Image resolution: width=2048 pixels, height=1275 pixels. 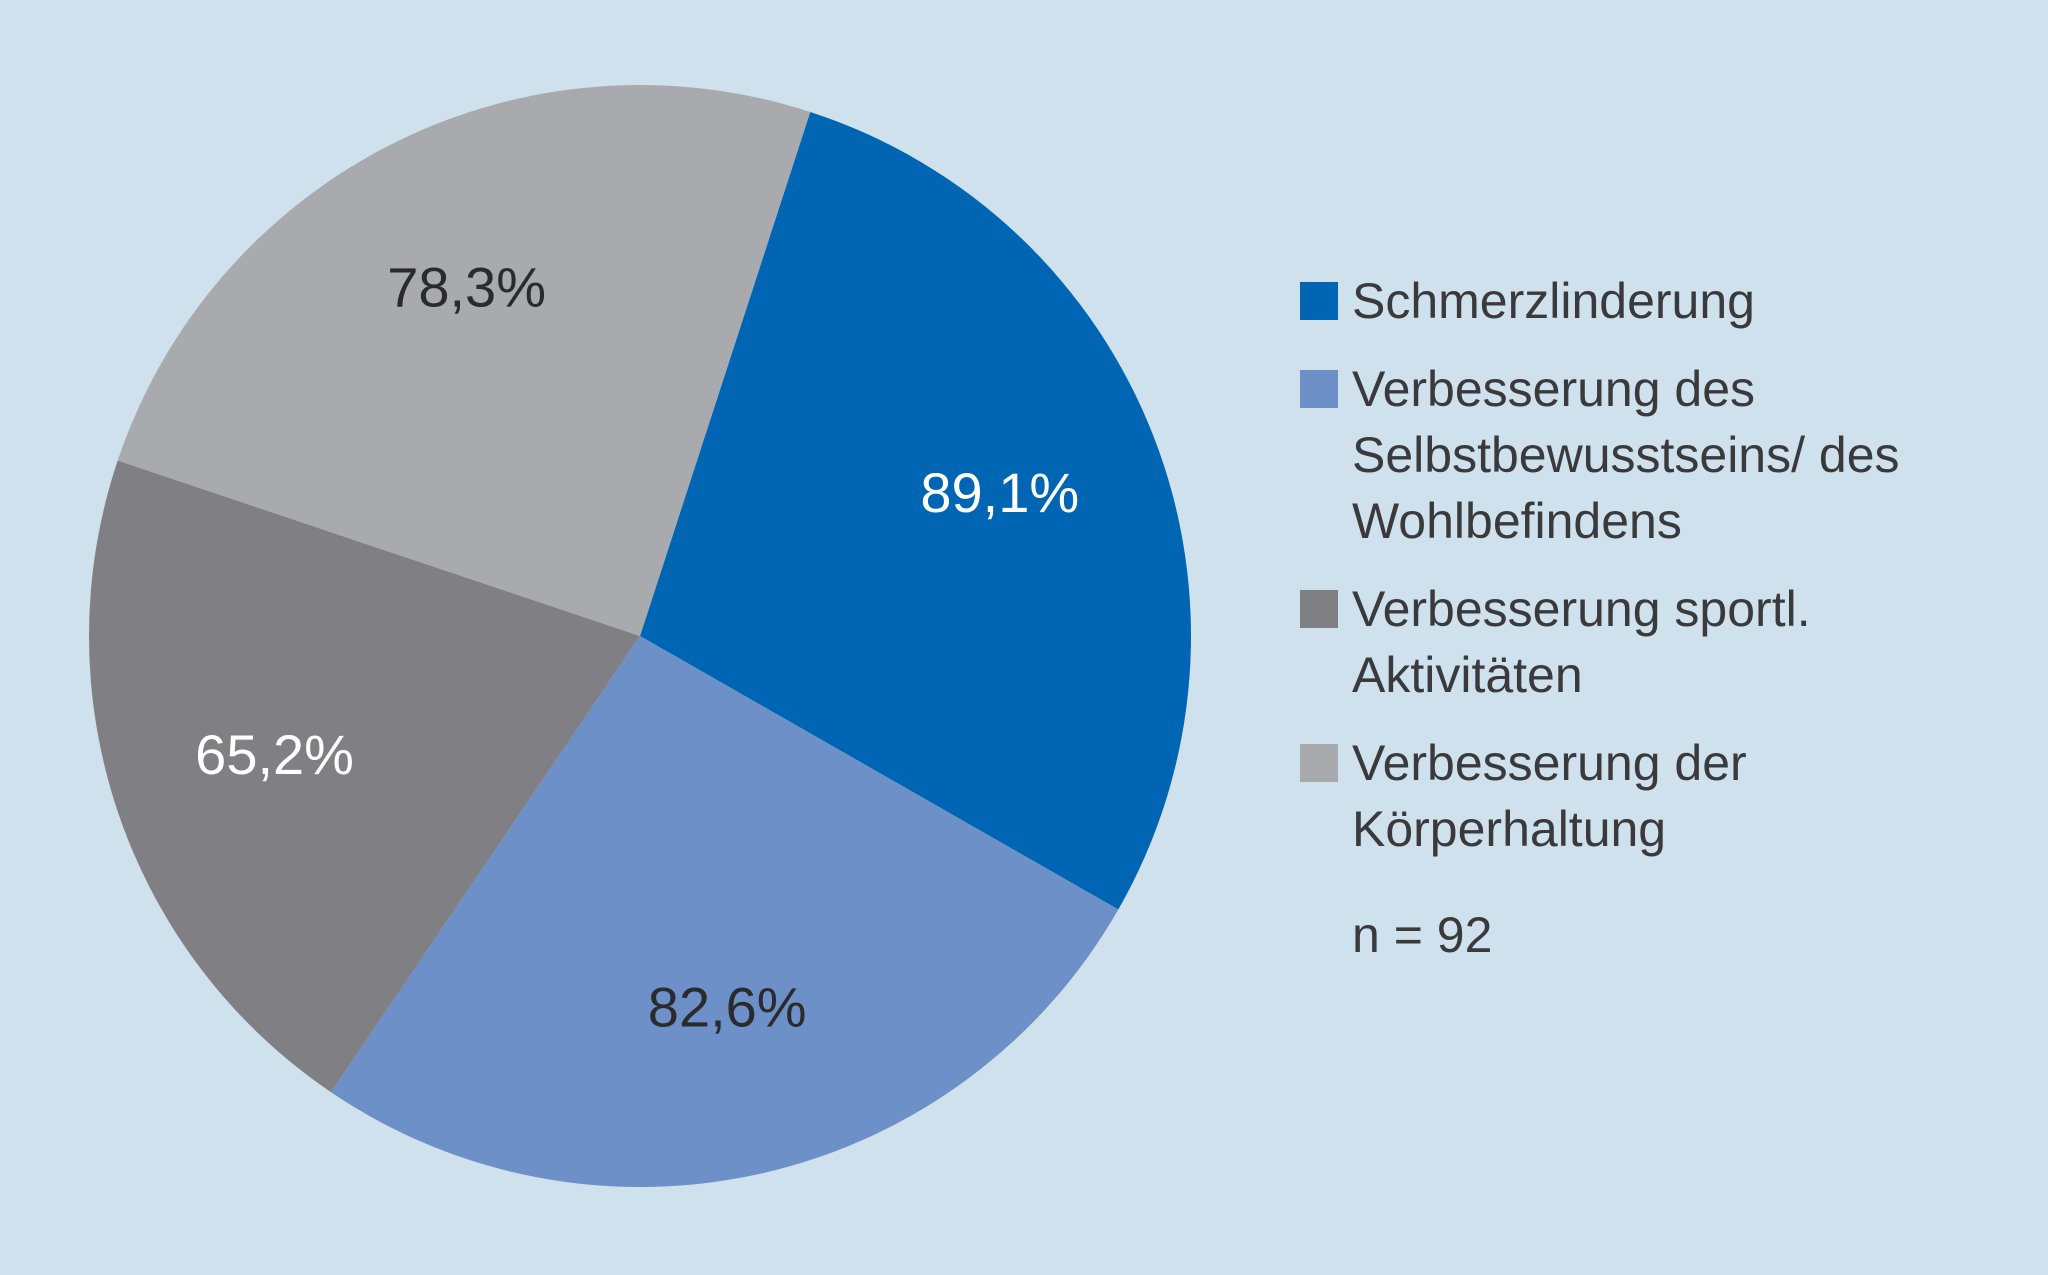 I want to click on legend-label: Verbesserung der Körperhaltung, so click(x=1549, y=796).